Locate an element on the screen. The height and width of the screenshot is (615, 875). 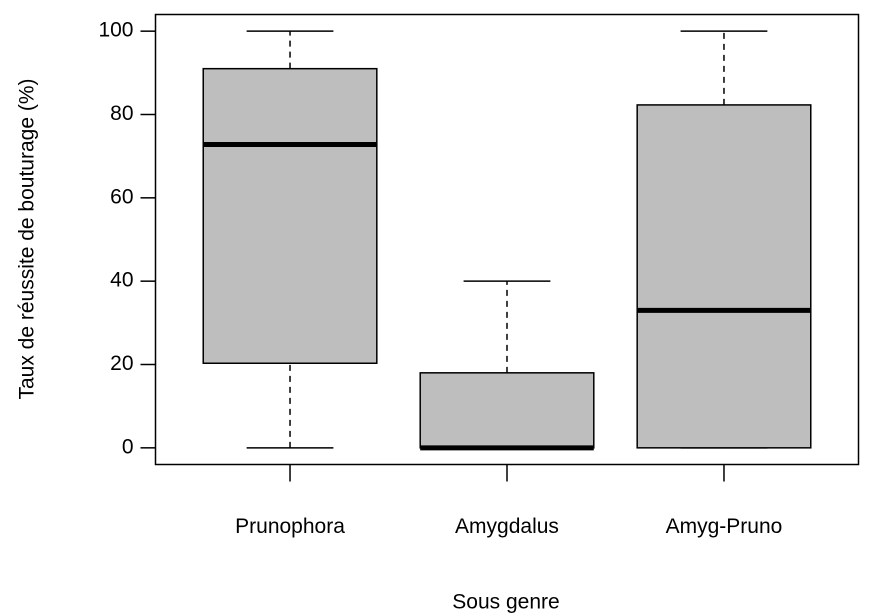
y-tick-label: 60 is located at coordinates (121, 196).